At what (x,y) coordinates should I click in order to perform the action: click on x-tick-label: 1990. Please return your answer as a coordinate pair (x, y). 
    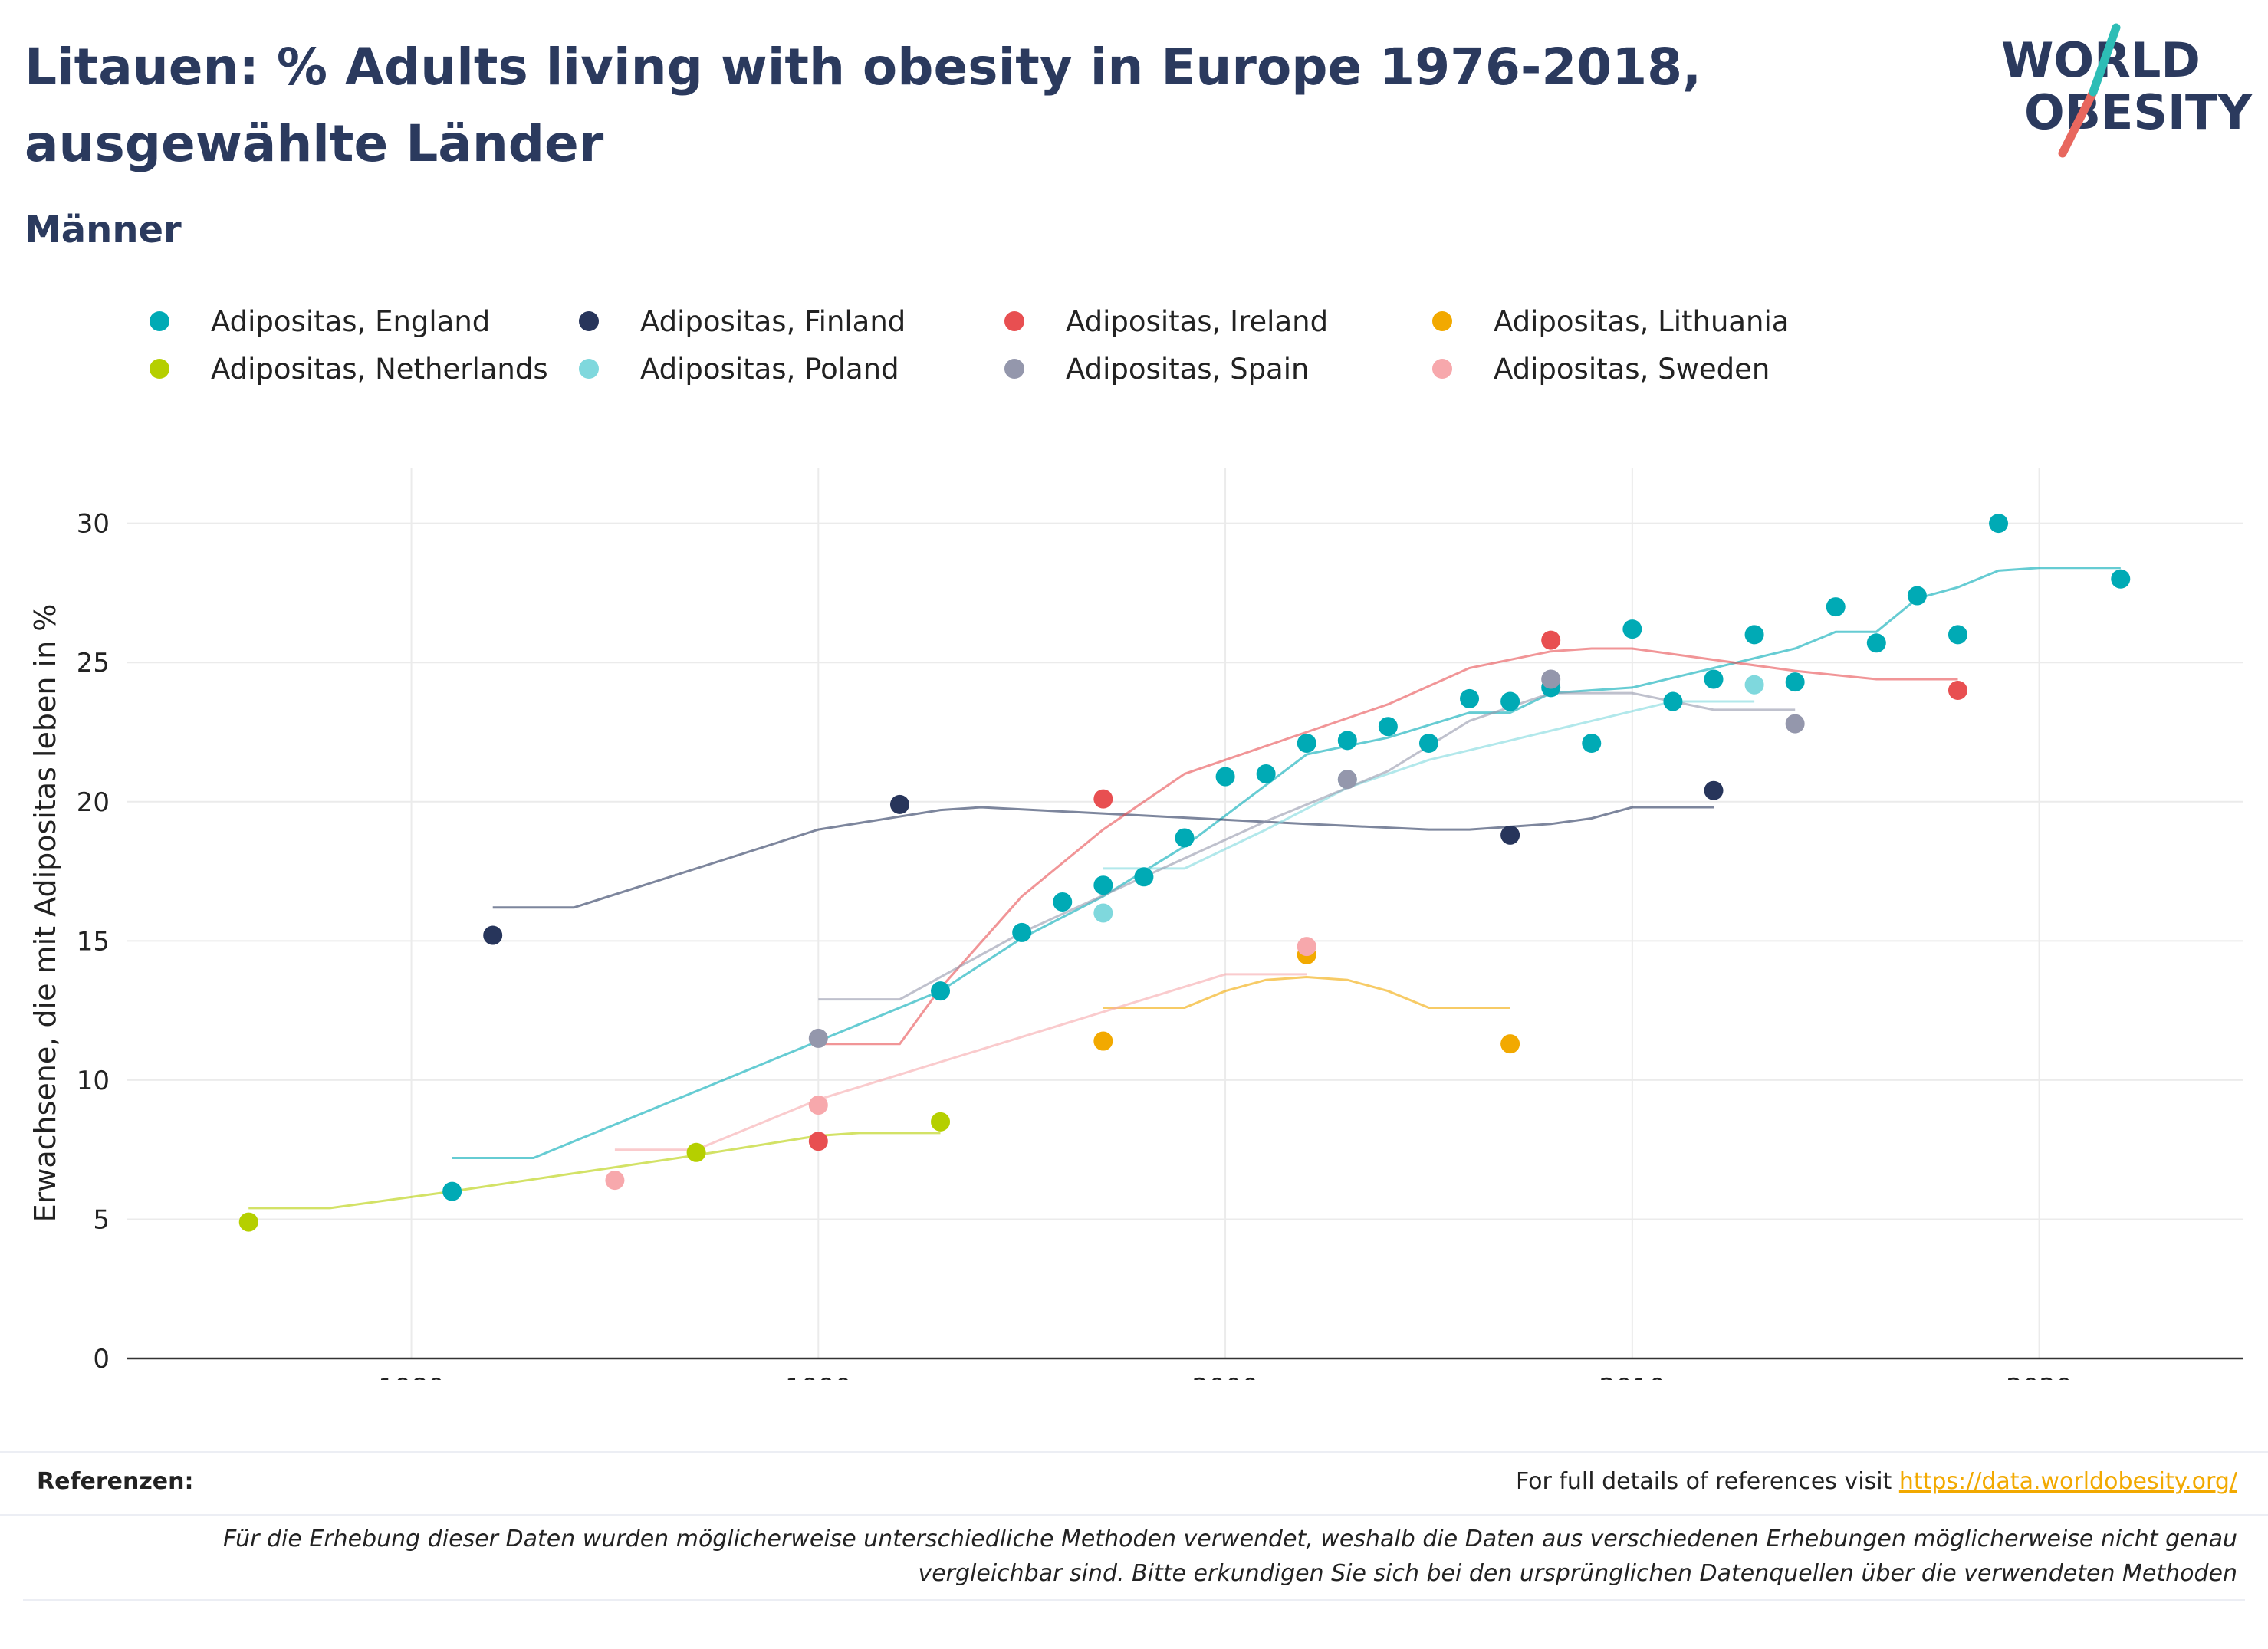
    Looking at the image, I should click on (818, 1376).